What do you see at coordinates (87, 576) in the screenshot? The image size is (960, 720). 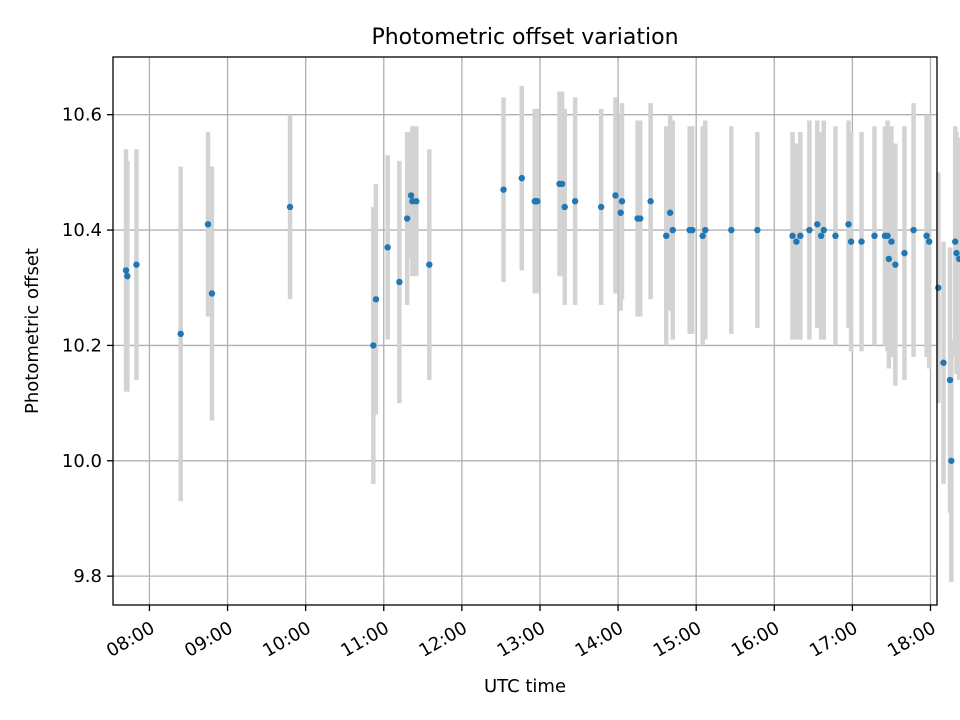 I see `y-tick-label: 9.8` at bounding box center [87, 576].